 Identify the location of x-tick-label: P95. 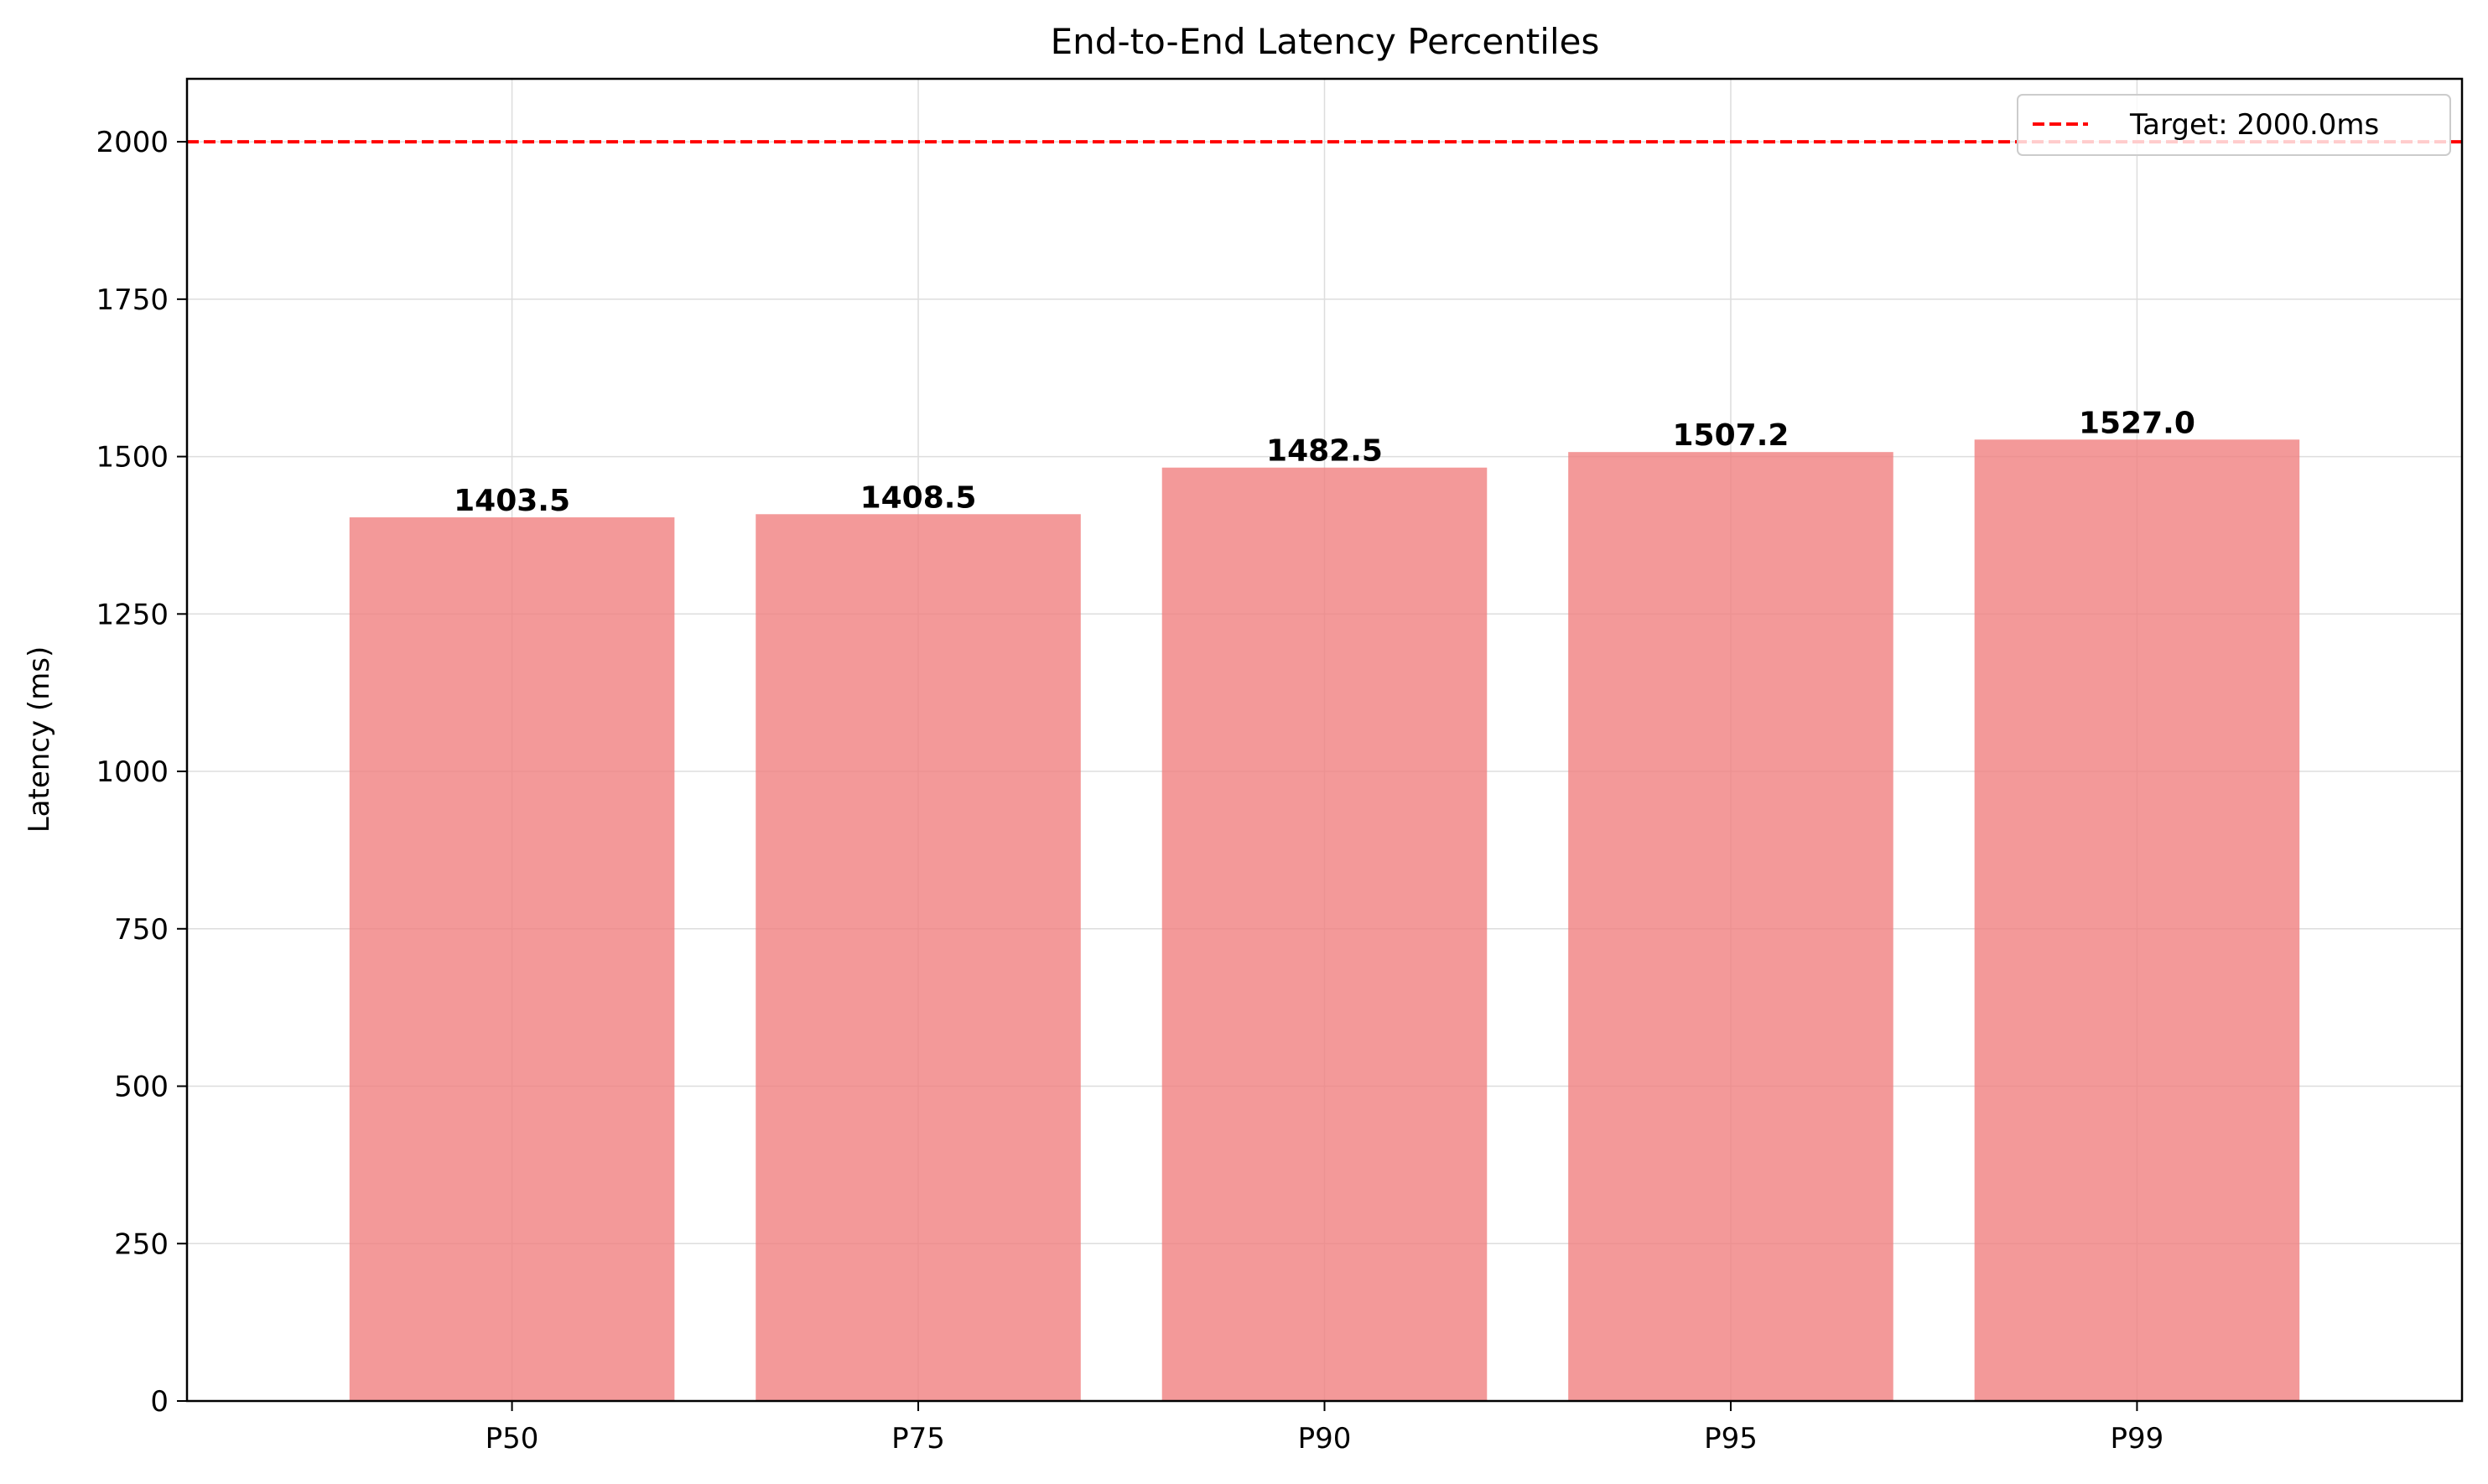
(1731, 1438).